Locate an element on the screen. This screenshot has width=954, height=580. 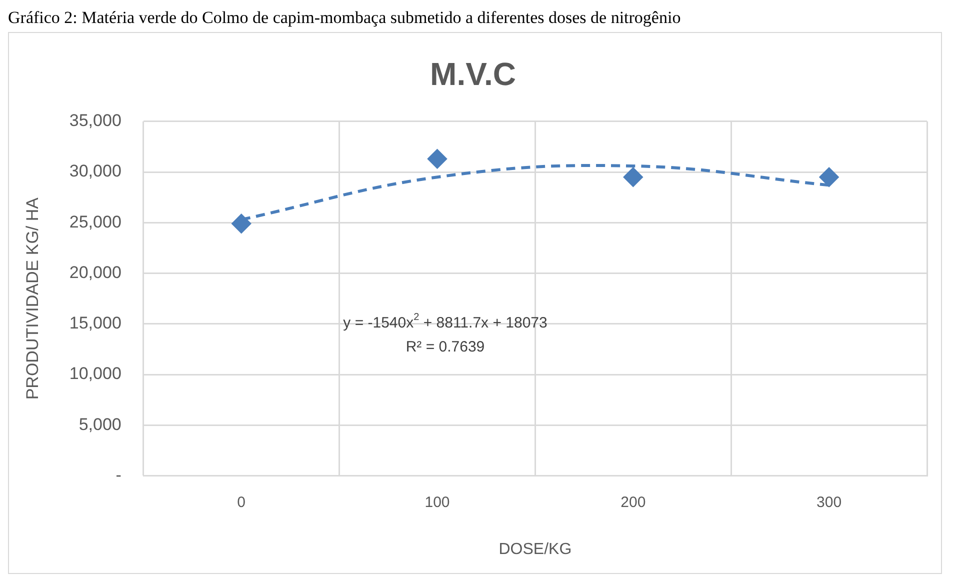
y-tick-label: 35,000 is located at coordinates (95, 120).